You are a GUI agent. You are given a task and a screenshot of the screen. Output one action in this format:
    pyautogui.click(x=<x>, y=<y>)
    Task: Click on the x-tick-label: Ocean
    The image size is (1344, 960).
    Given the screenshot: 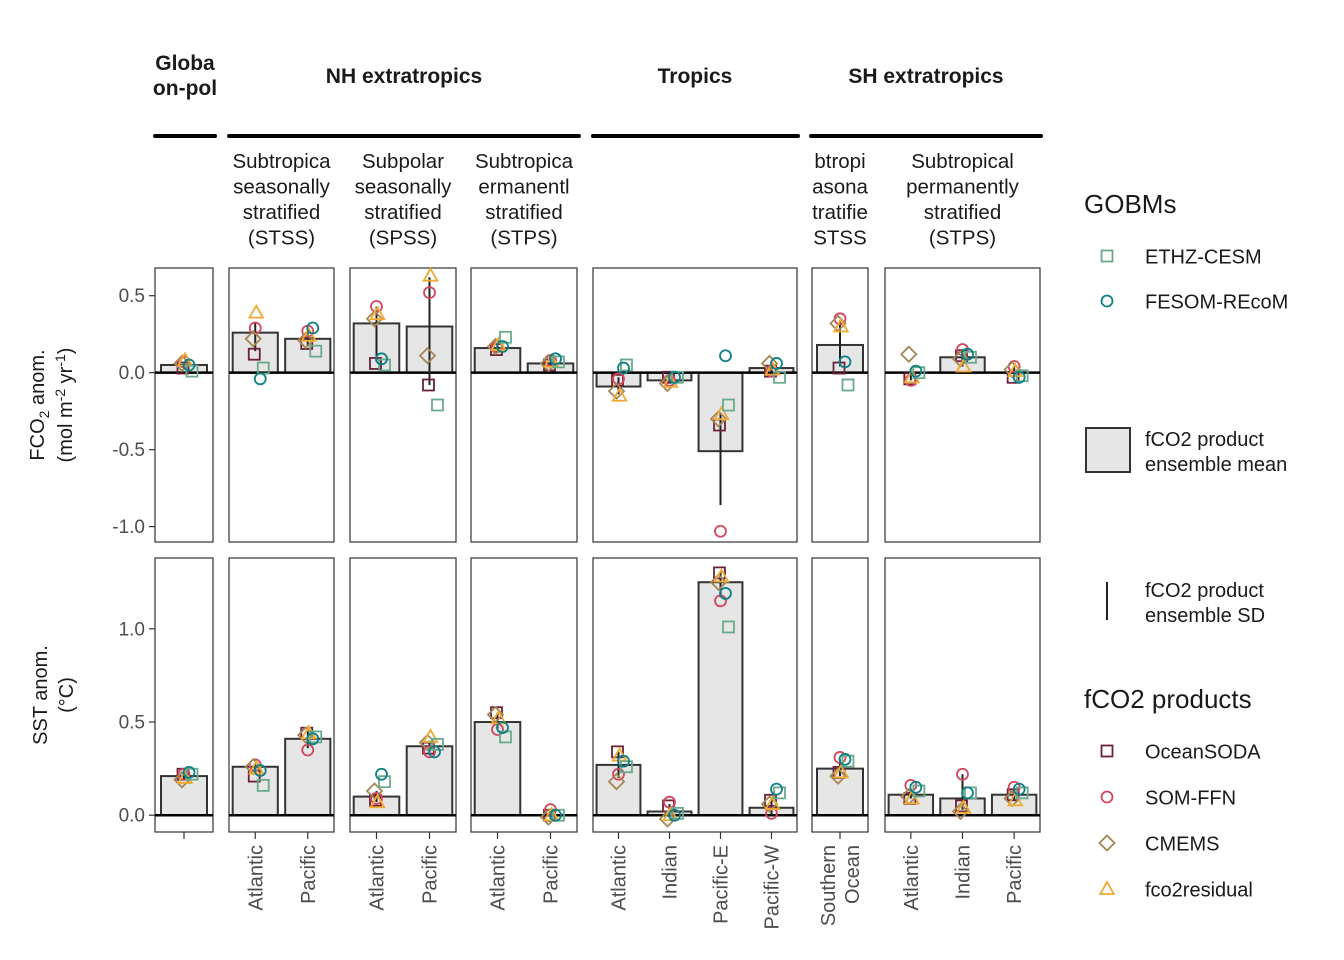 What is the action you would take?
    pyautogui.click(x=853, y=874)
    